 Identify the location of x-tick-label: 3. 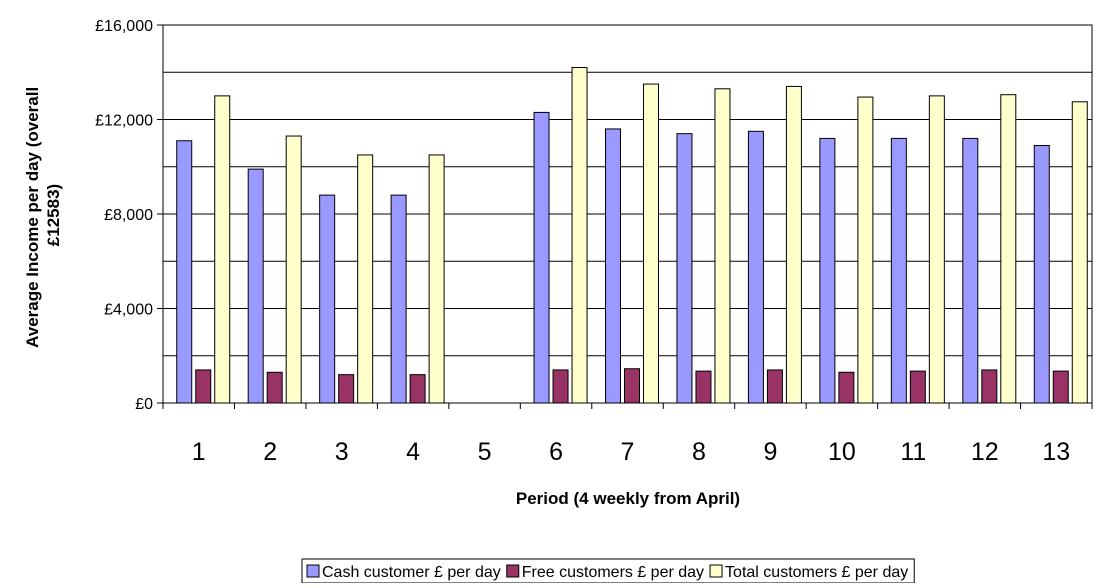
(342, 452).